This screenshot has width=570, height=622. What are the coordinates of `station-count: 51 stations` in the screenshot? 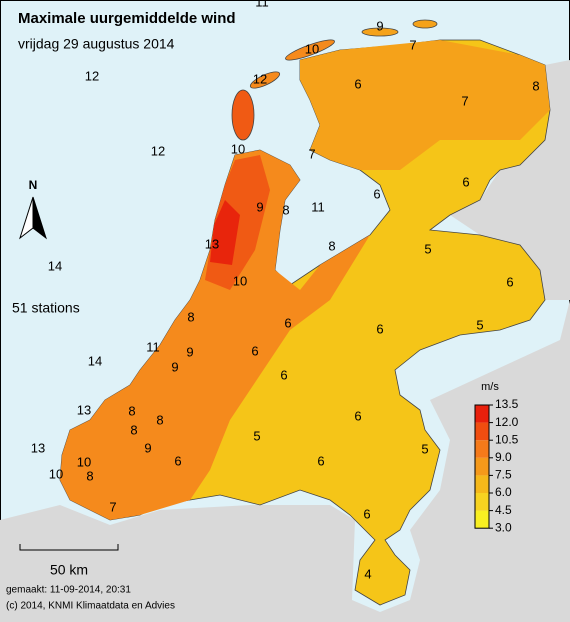 It's located at (46, 308).